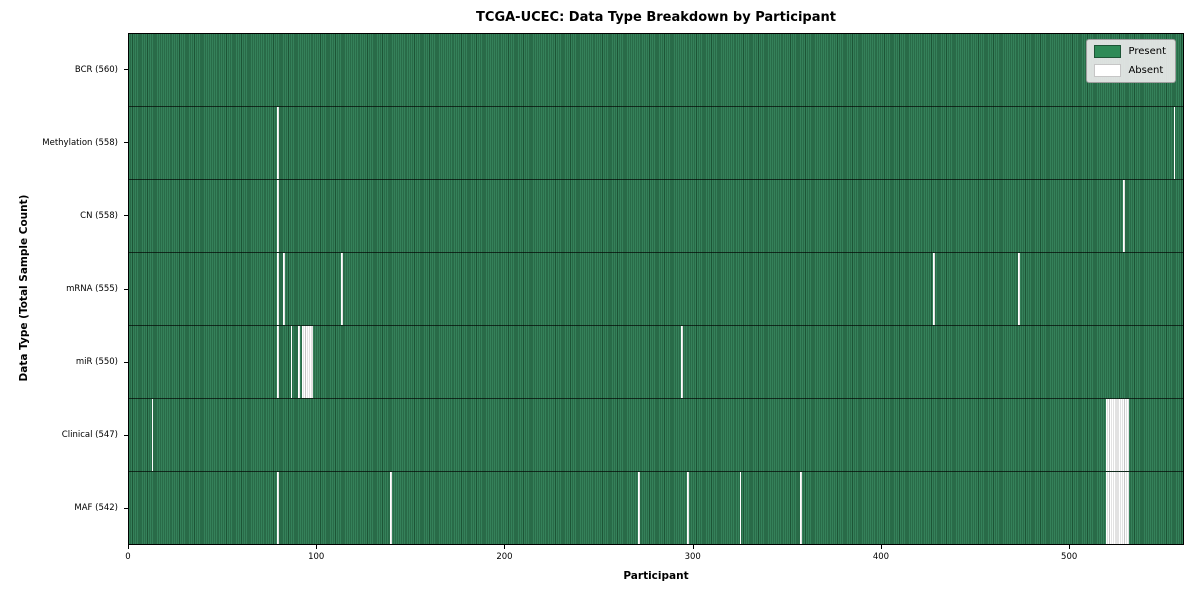 The image size is (1200, 600). I want to click on row-CN, so click(656, 215).